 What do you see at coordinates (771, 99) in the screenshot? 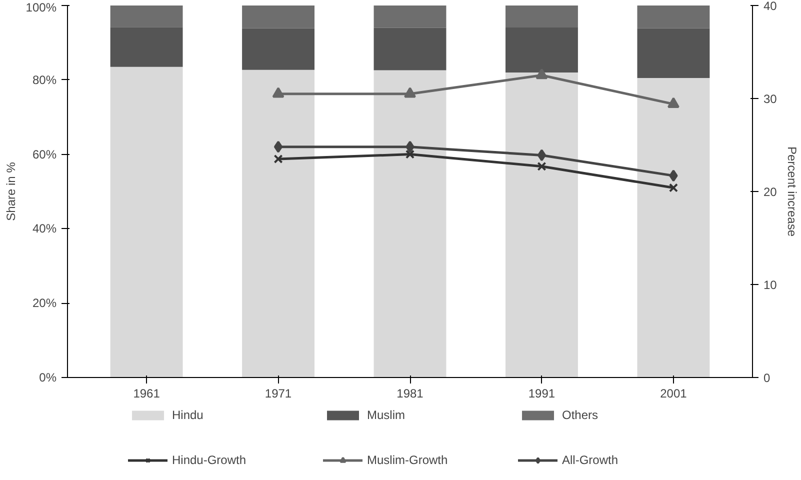
I see `y2-tick-label: 30` at bounding box center [771, 99].